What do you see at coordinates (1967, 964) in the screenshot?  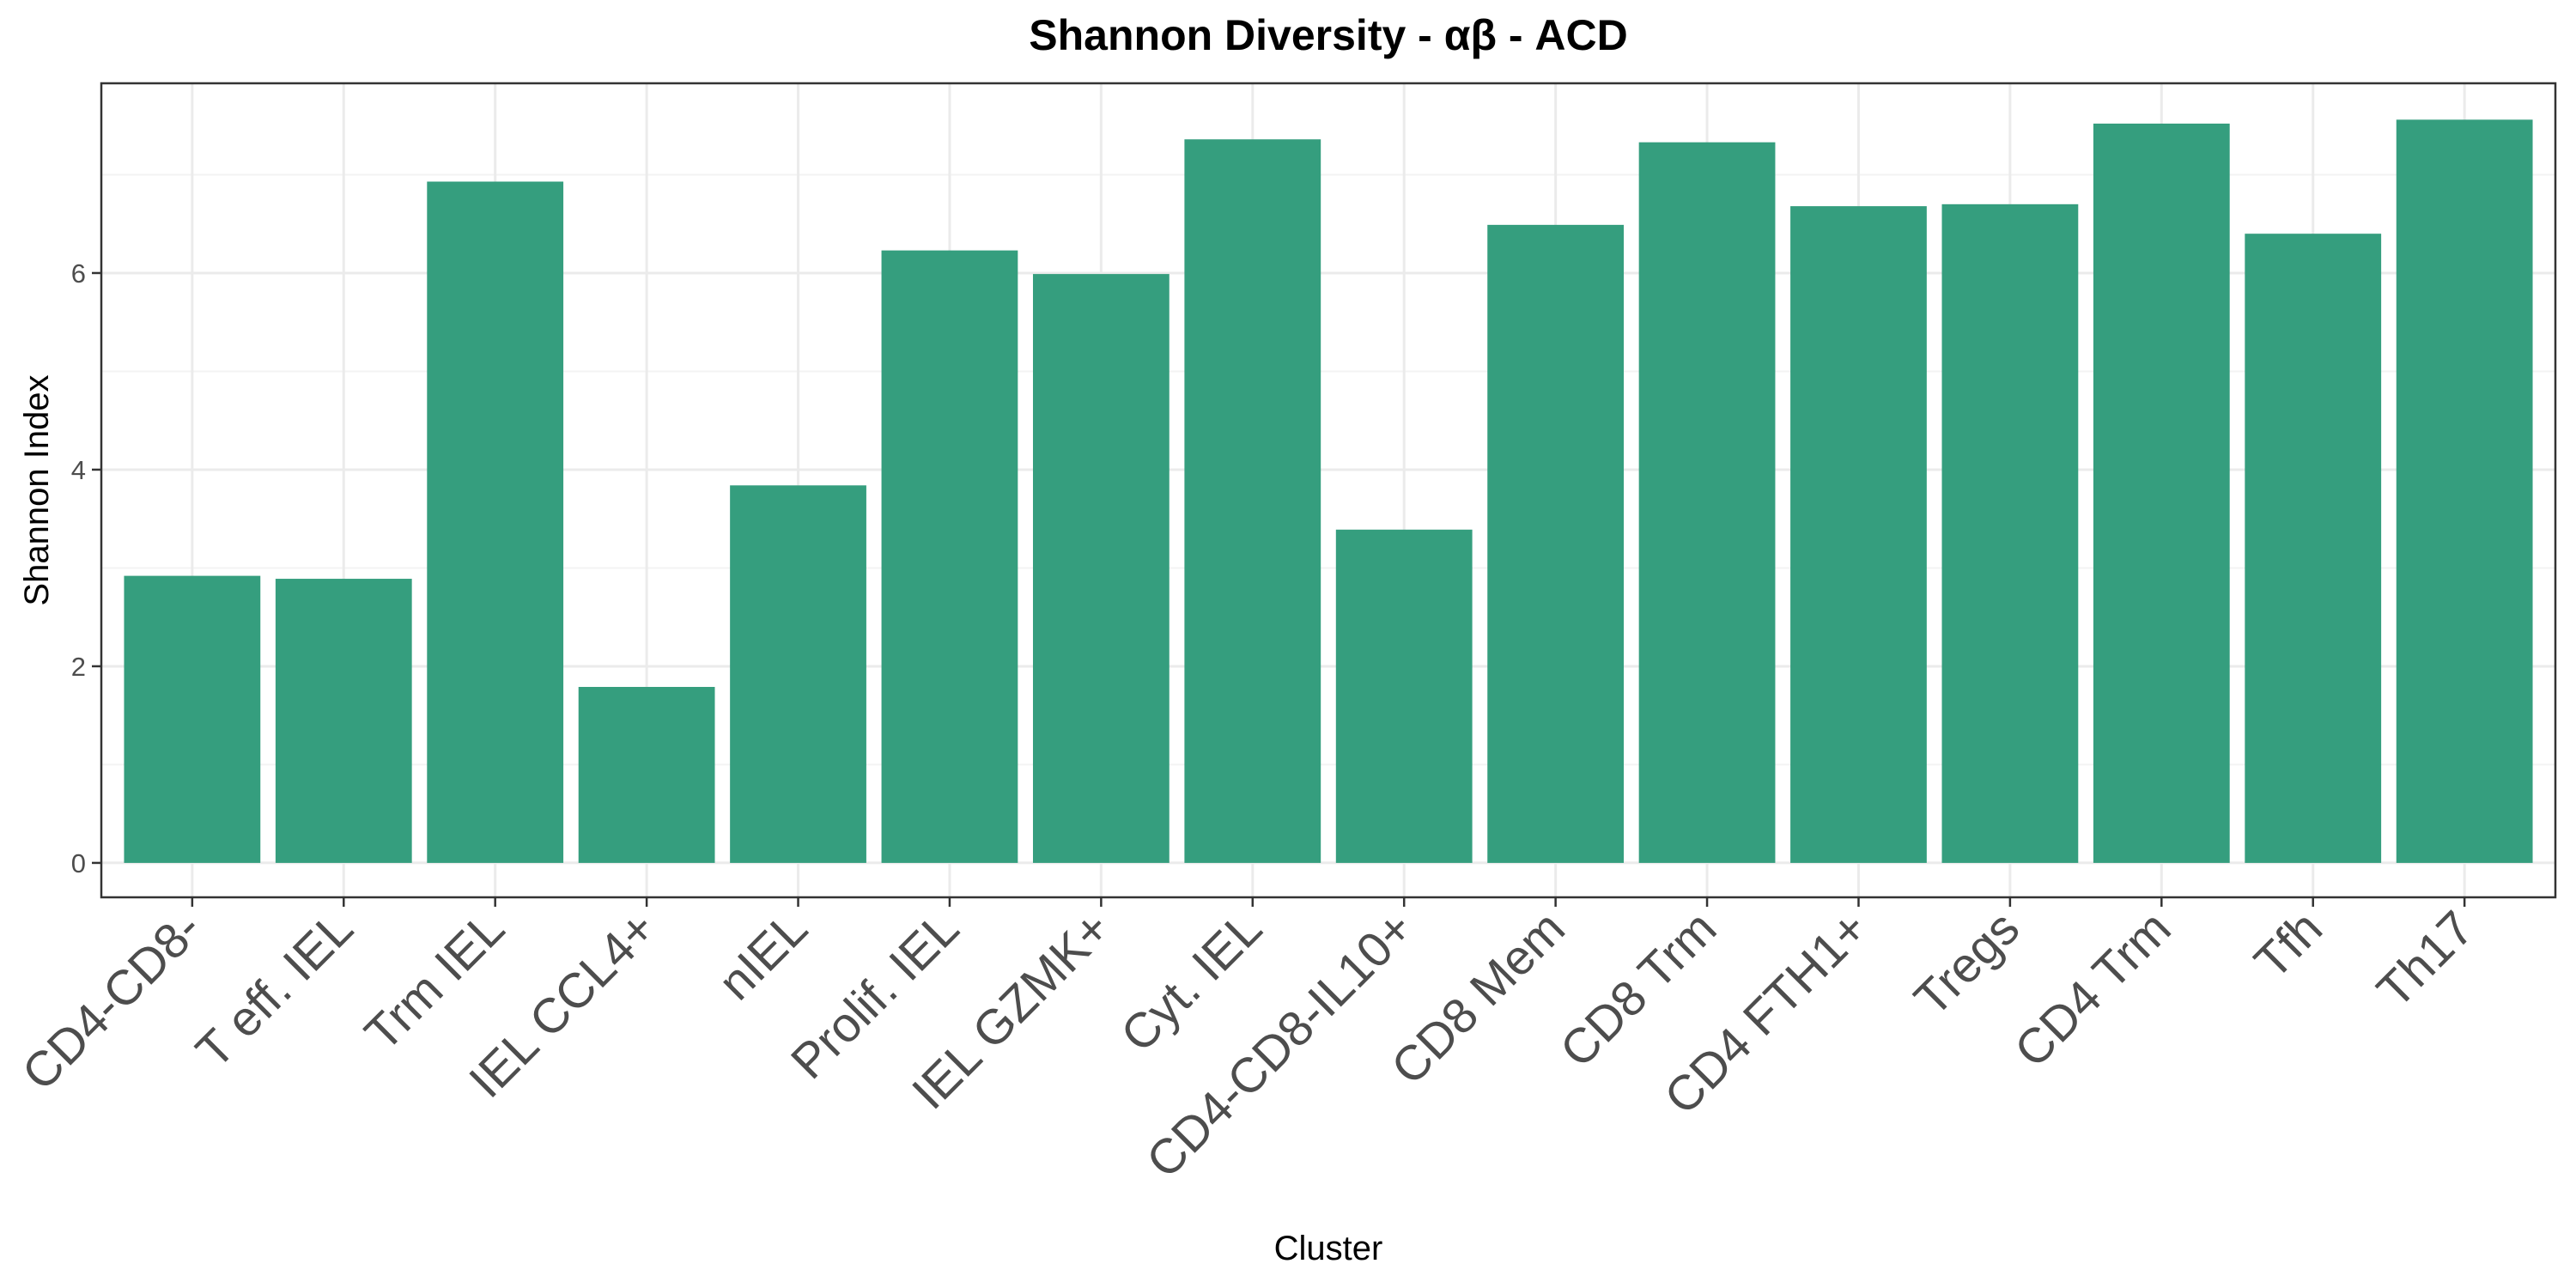 I see `x-tick-label: Tregs` at bounding box center [1967, 964].